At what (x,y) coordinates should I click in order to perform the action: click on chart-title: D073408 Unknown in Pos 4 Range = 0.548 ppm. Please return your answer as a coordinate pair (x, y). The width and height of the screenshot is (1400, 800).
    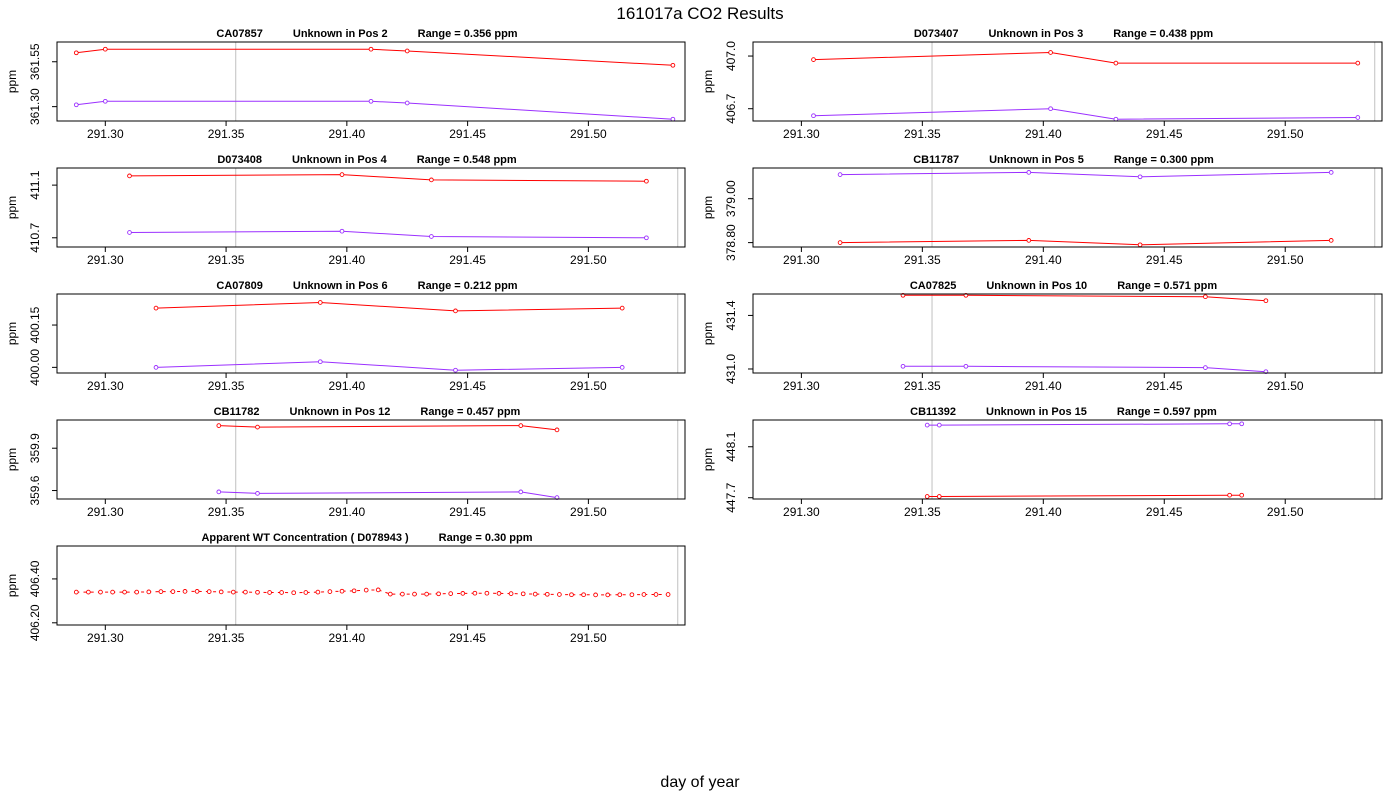
    Looking at the image, I should click on (367, 160).